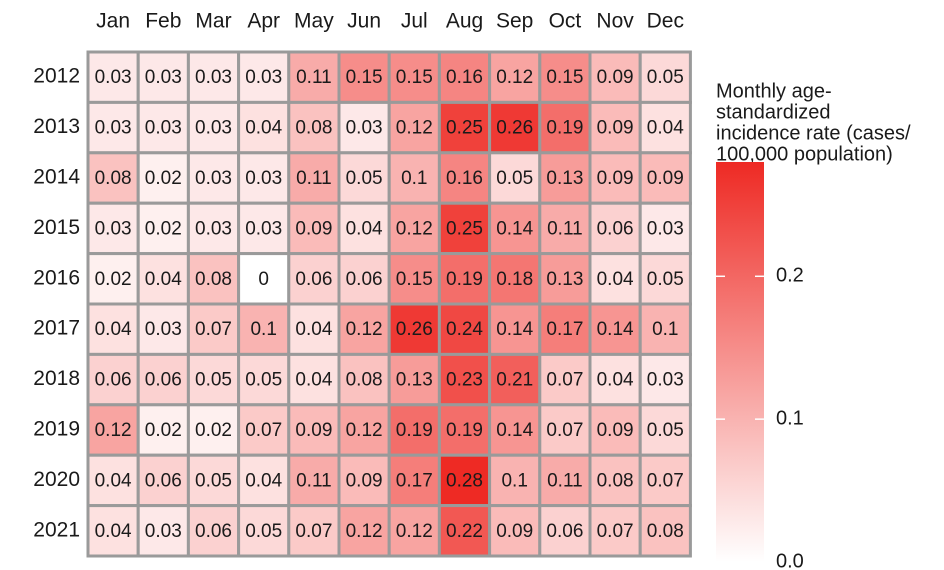  Describe the element at coordinates (790, 560) in the screenshot. I see `colorbar-tick-label: 0.0` at that location.